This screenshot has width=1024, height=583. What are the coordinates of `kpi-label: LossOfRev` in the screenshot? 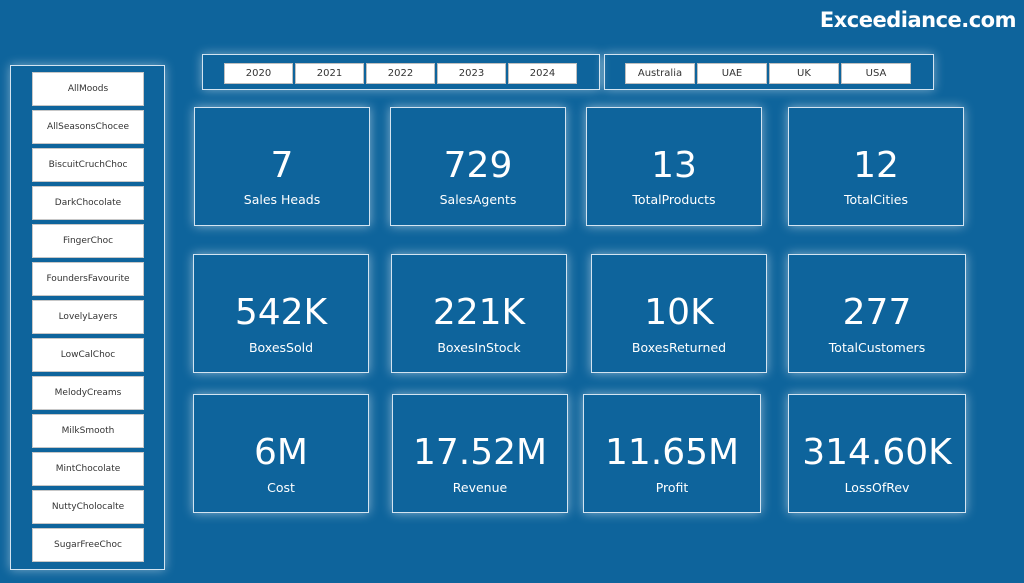 It's located at (877, 487).